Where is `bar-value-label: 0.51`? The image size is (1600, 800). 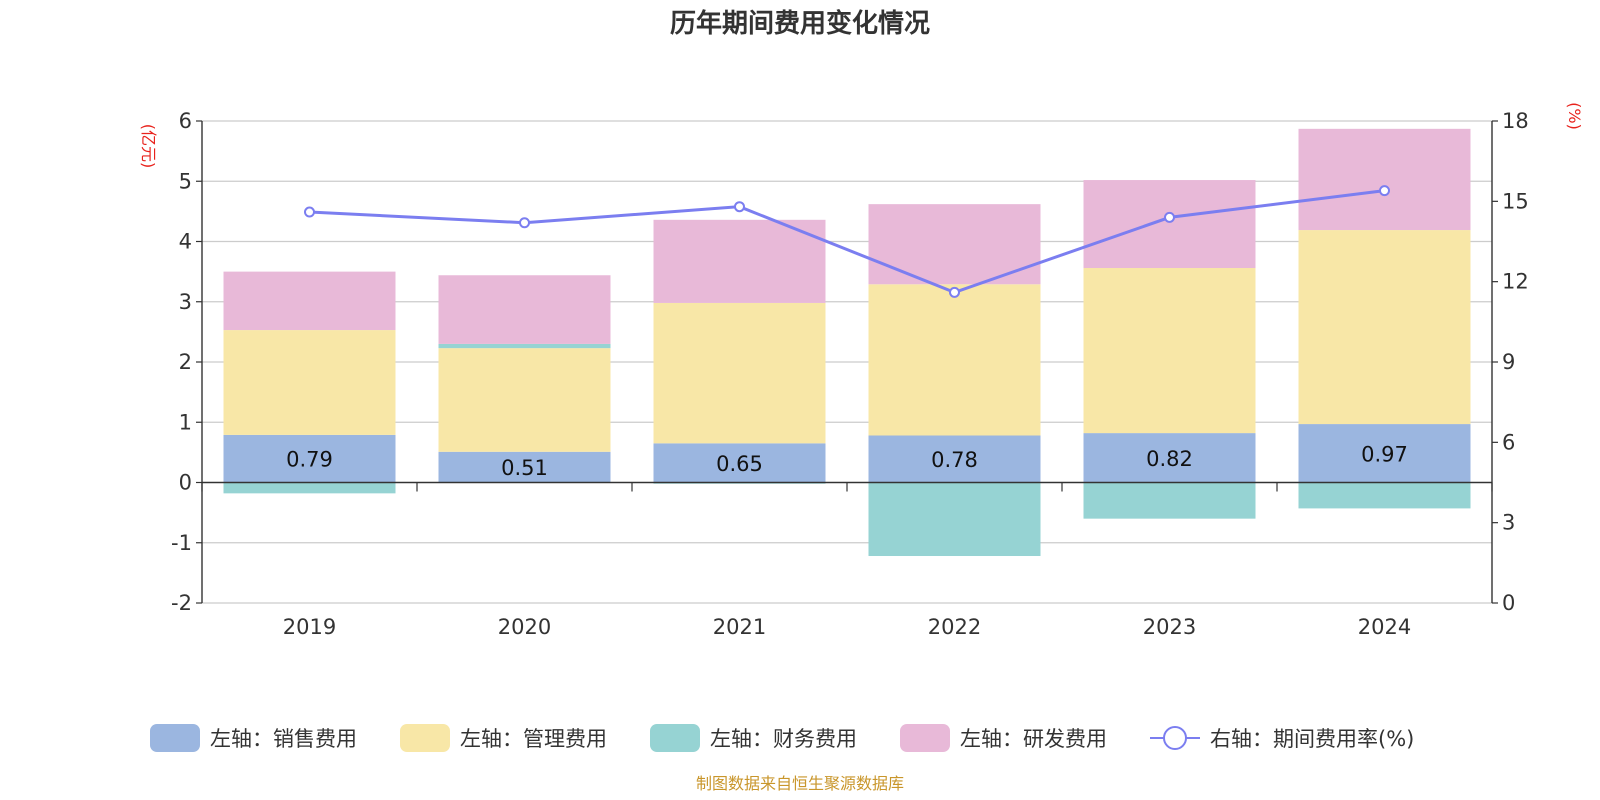
bar-value-label: 0.51 is located at coordinates (524, 468).